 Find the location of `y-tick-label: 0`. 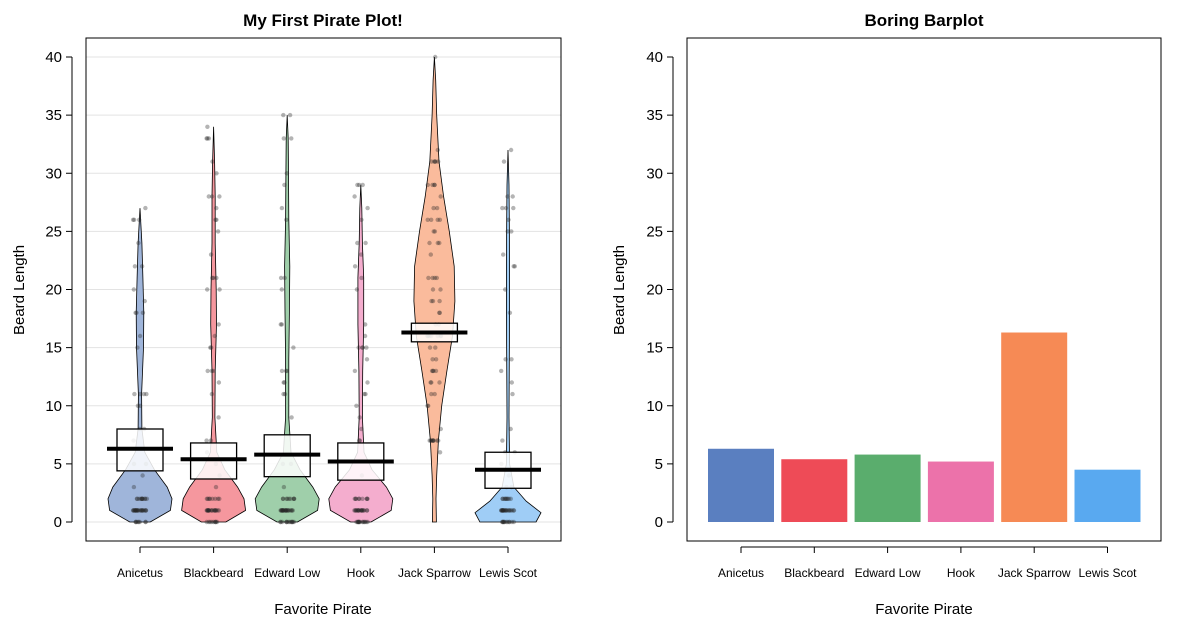

y-tick-label: 0 is located at coordinates (58, 522).